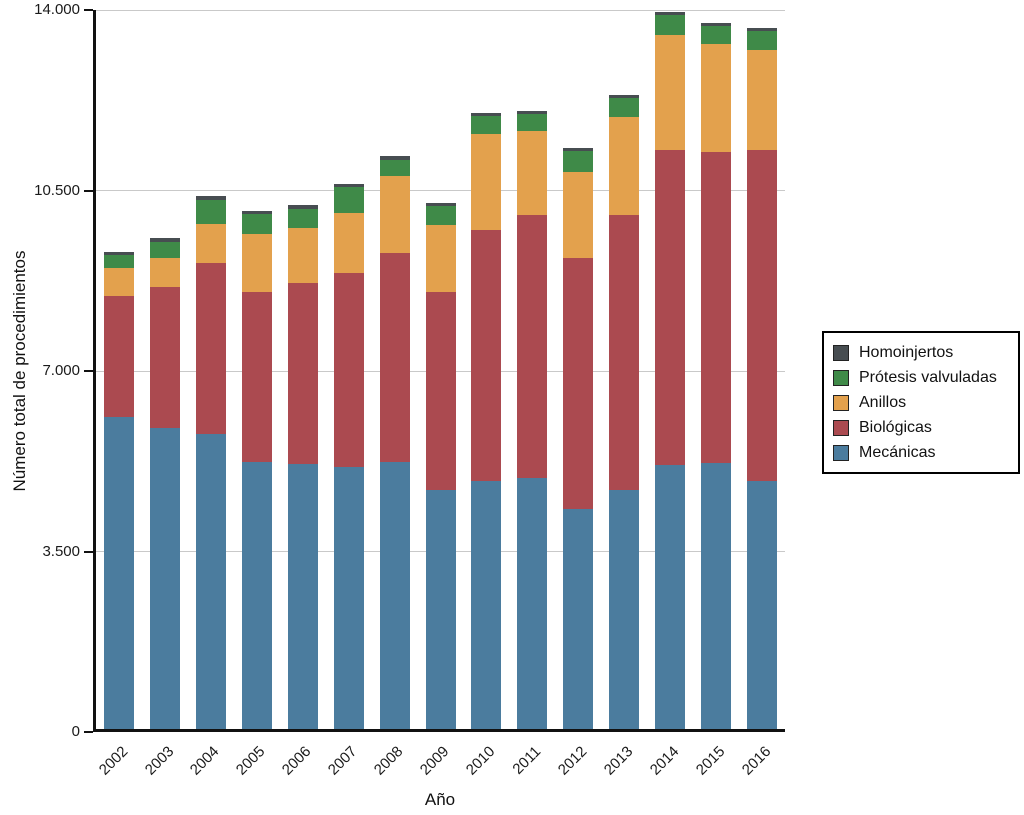  What do you see at coordinates (572, 761) in the screenshot?
I see `x-tick-label: 2012` at bounding box center [572, 761].